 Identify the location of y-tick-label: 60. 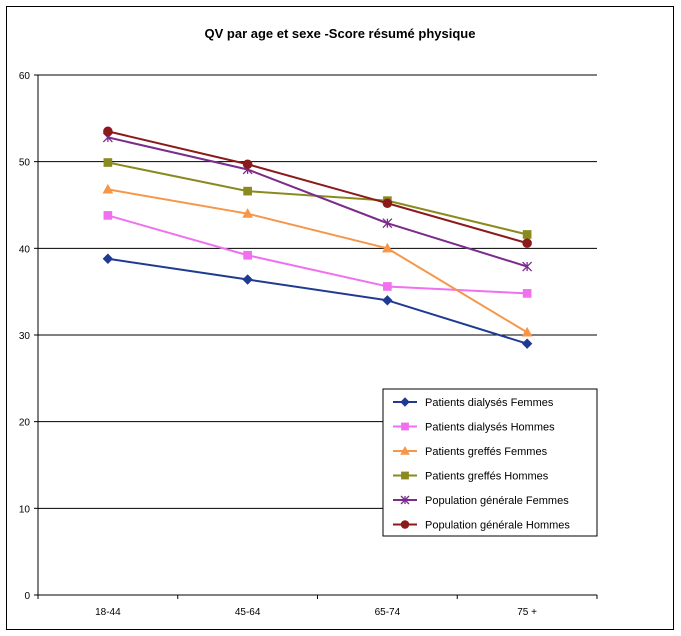
(25, 76).